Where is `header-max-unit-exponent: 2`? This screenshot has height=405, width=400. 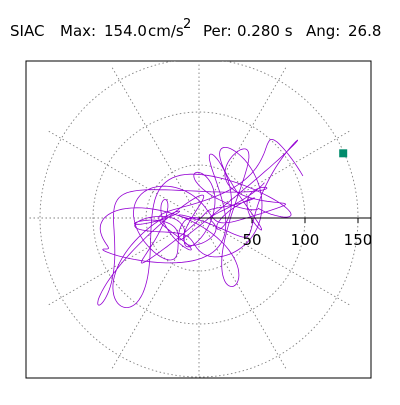
header-max-unit-exponent: 2 is located at coordinates (187, 24).